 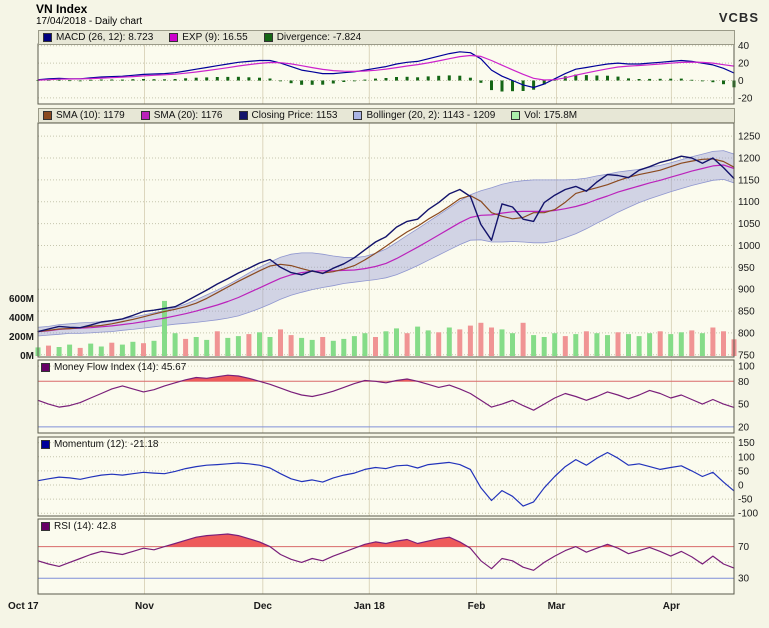 I want to click on price-axis-label: 850, so click(x=746, y=312).